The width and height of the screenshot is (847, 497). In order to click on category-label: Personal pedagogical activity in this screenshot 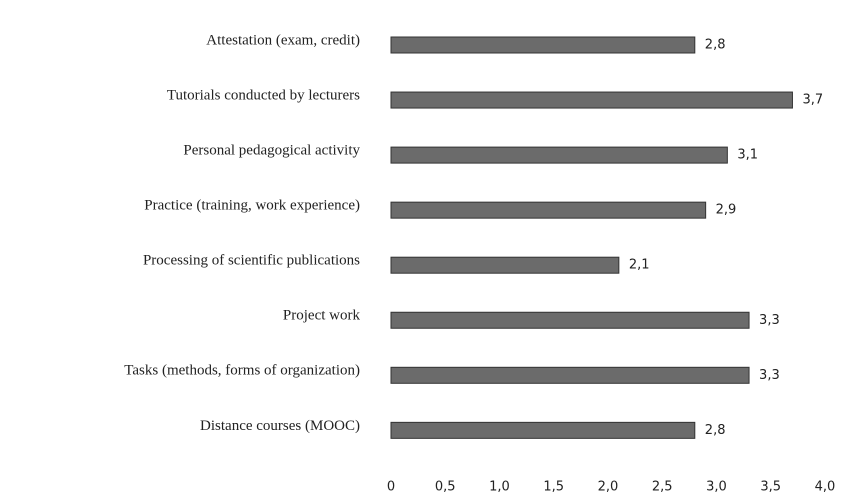, I will do `click(271, 151)`.